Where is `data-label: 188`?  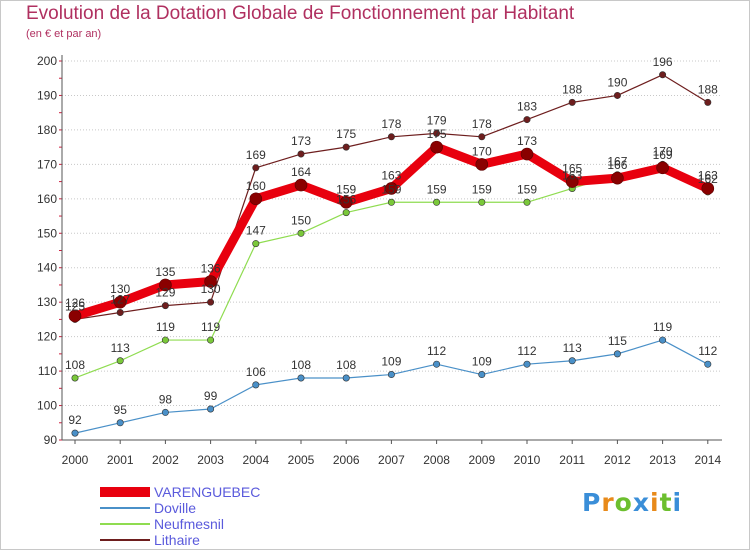
data-label: 188 is located at coordinates (708, 89).